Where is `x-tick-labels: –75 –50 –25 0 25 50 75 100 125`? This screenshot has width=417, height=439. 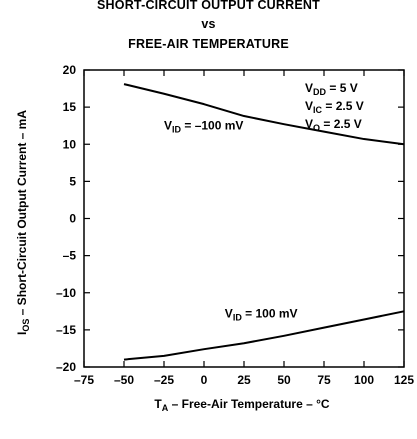 x-tick-labels: –75 –50 –25 0 25 50 75 100 125 is located at coordinates (244, 380).